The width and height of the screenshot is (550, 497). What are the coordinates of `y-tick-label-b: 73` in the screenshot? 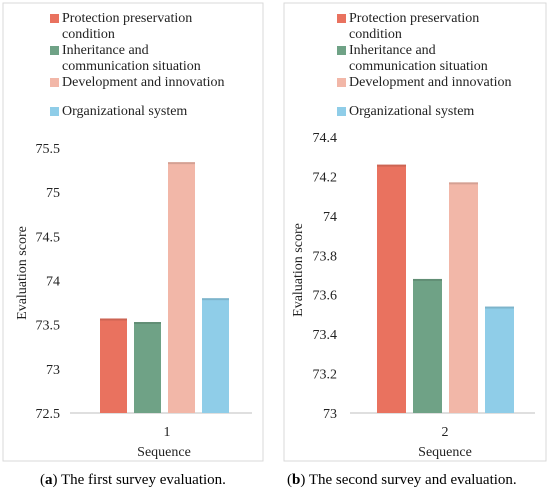 It's located at (330, 414).